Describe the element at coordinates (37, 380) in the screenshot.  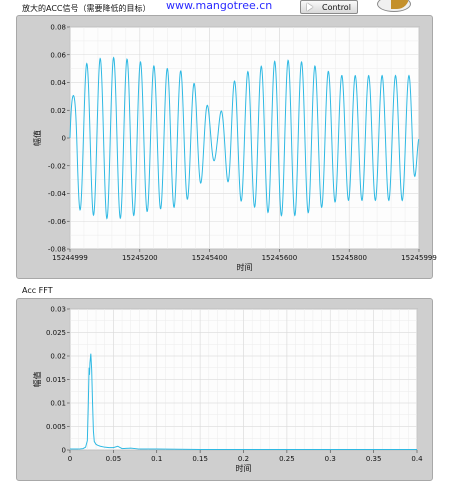
I see `fft-y-axis-label: 幅值` at that location.